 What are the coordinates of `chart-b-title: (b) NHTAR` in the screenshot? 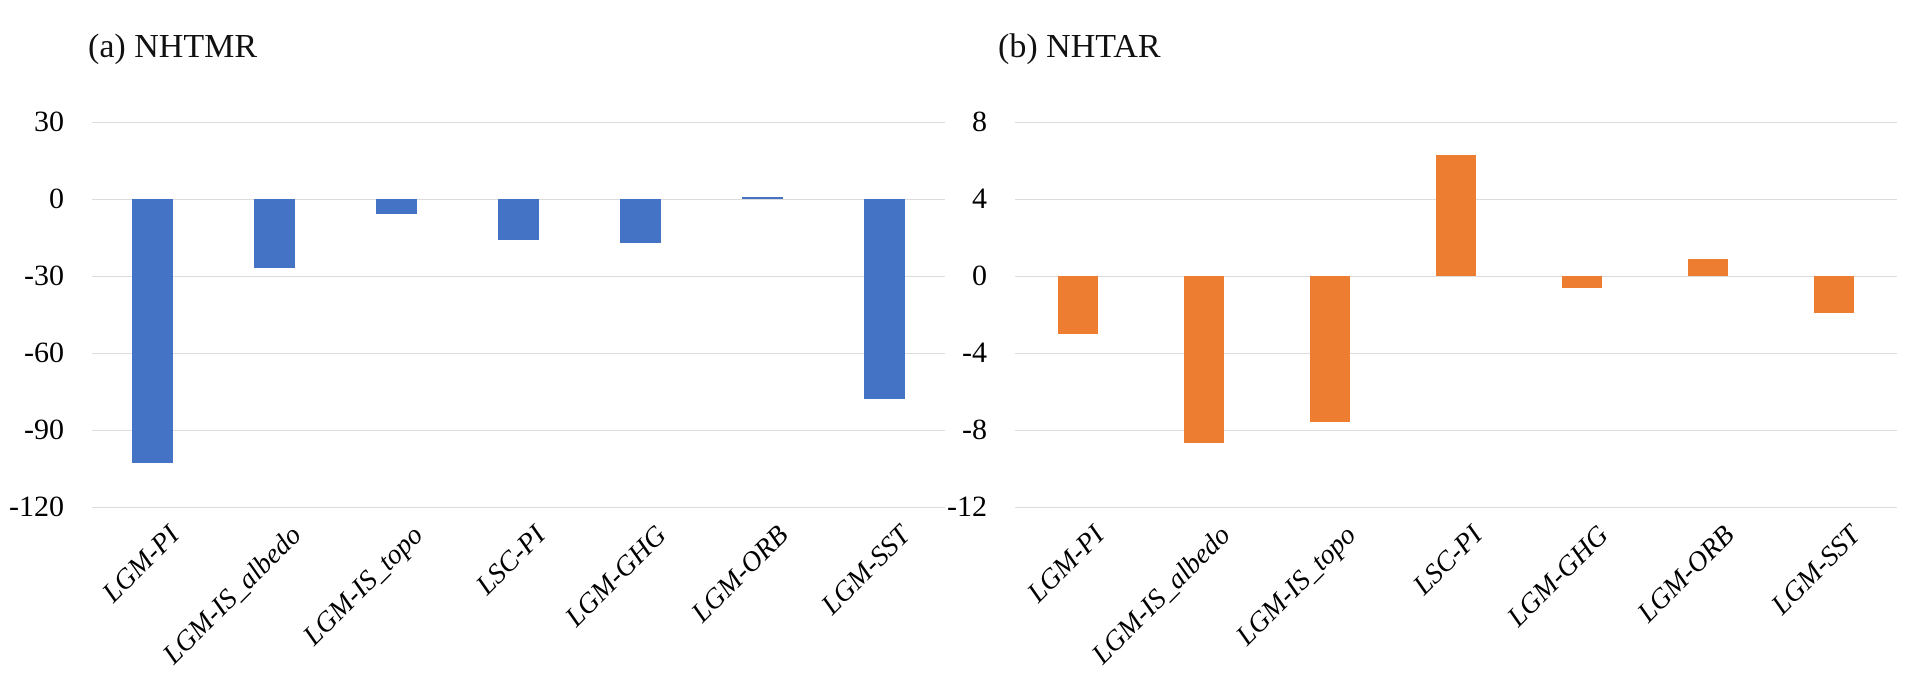 It's located at (1079, 46).